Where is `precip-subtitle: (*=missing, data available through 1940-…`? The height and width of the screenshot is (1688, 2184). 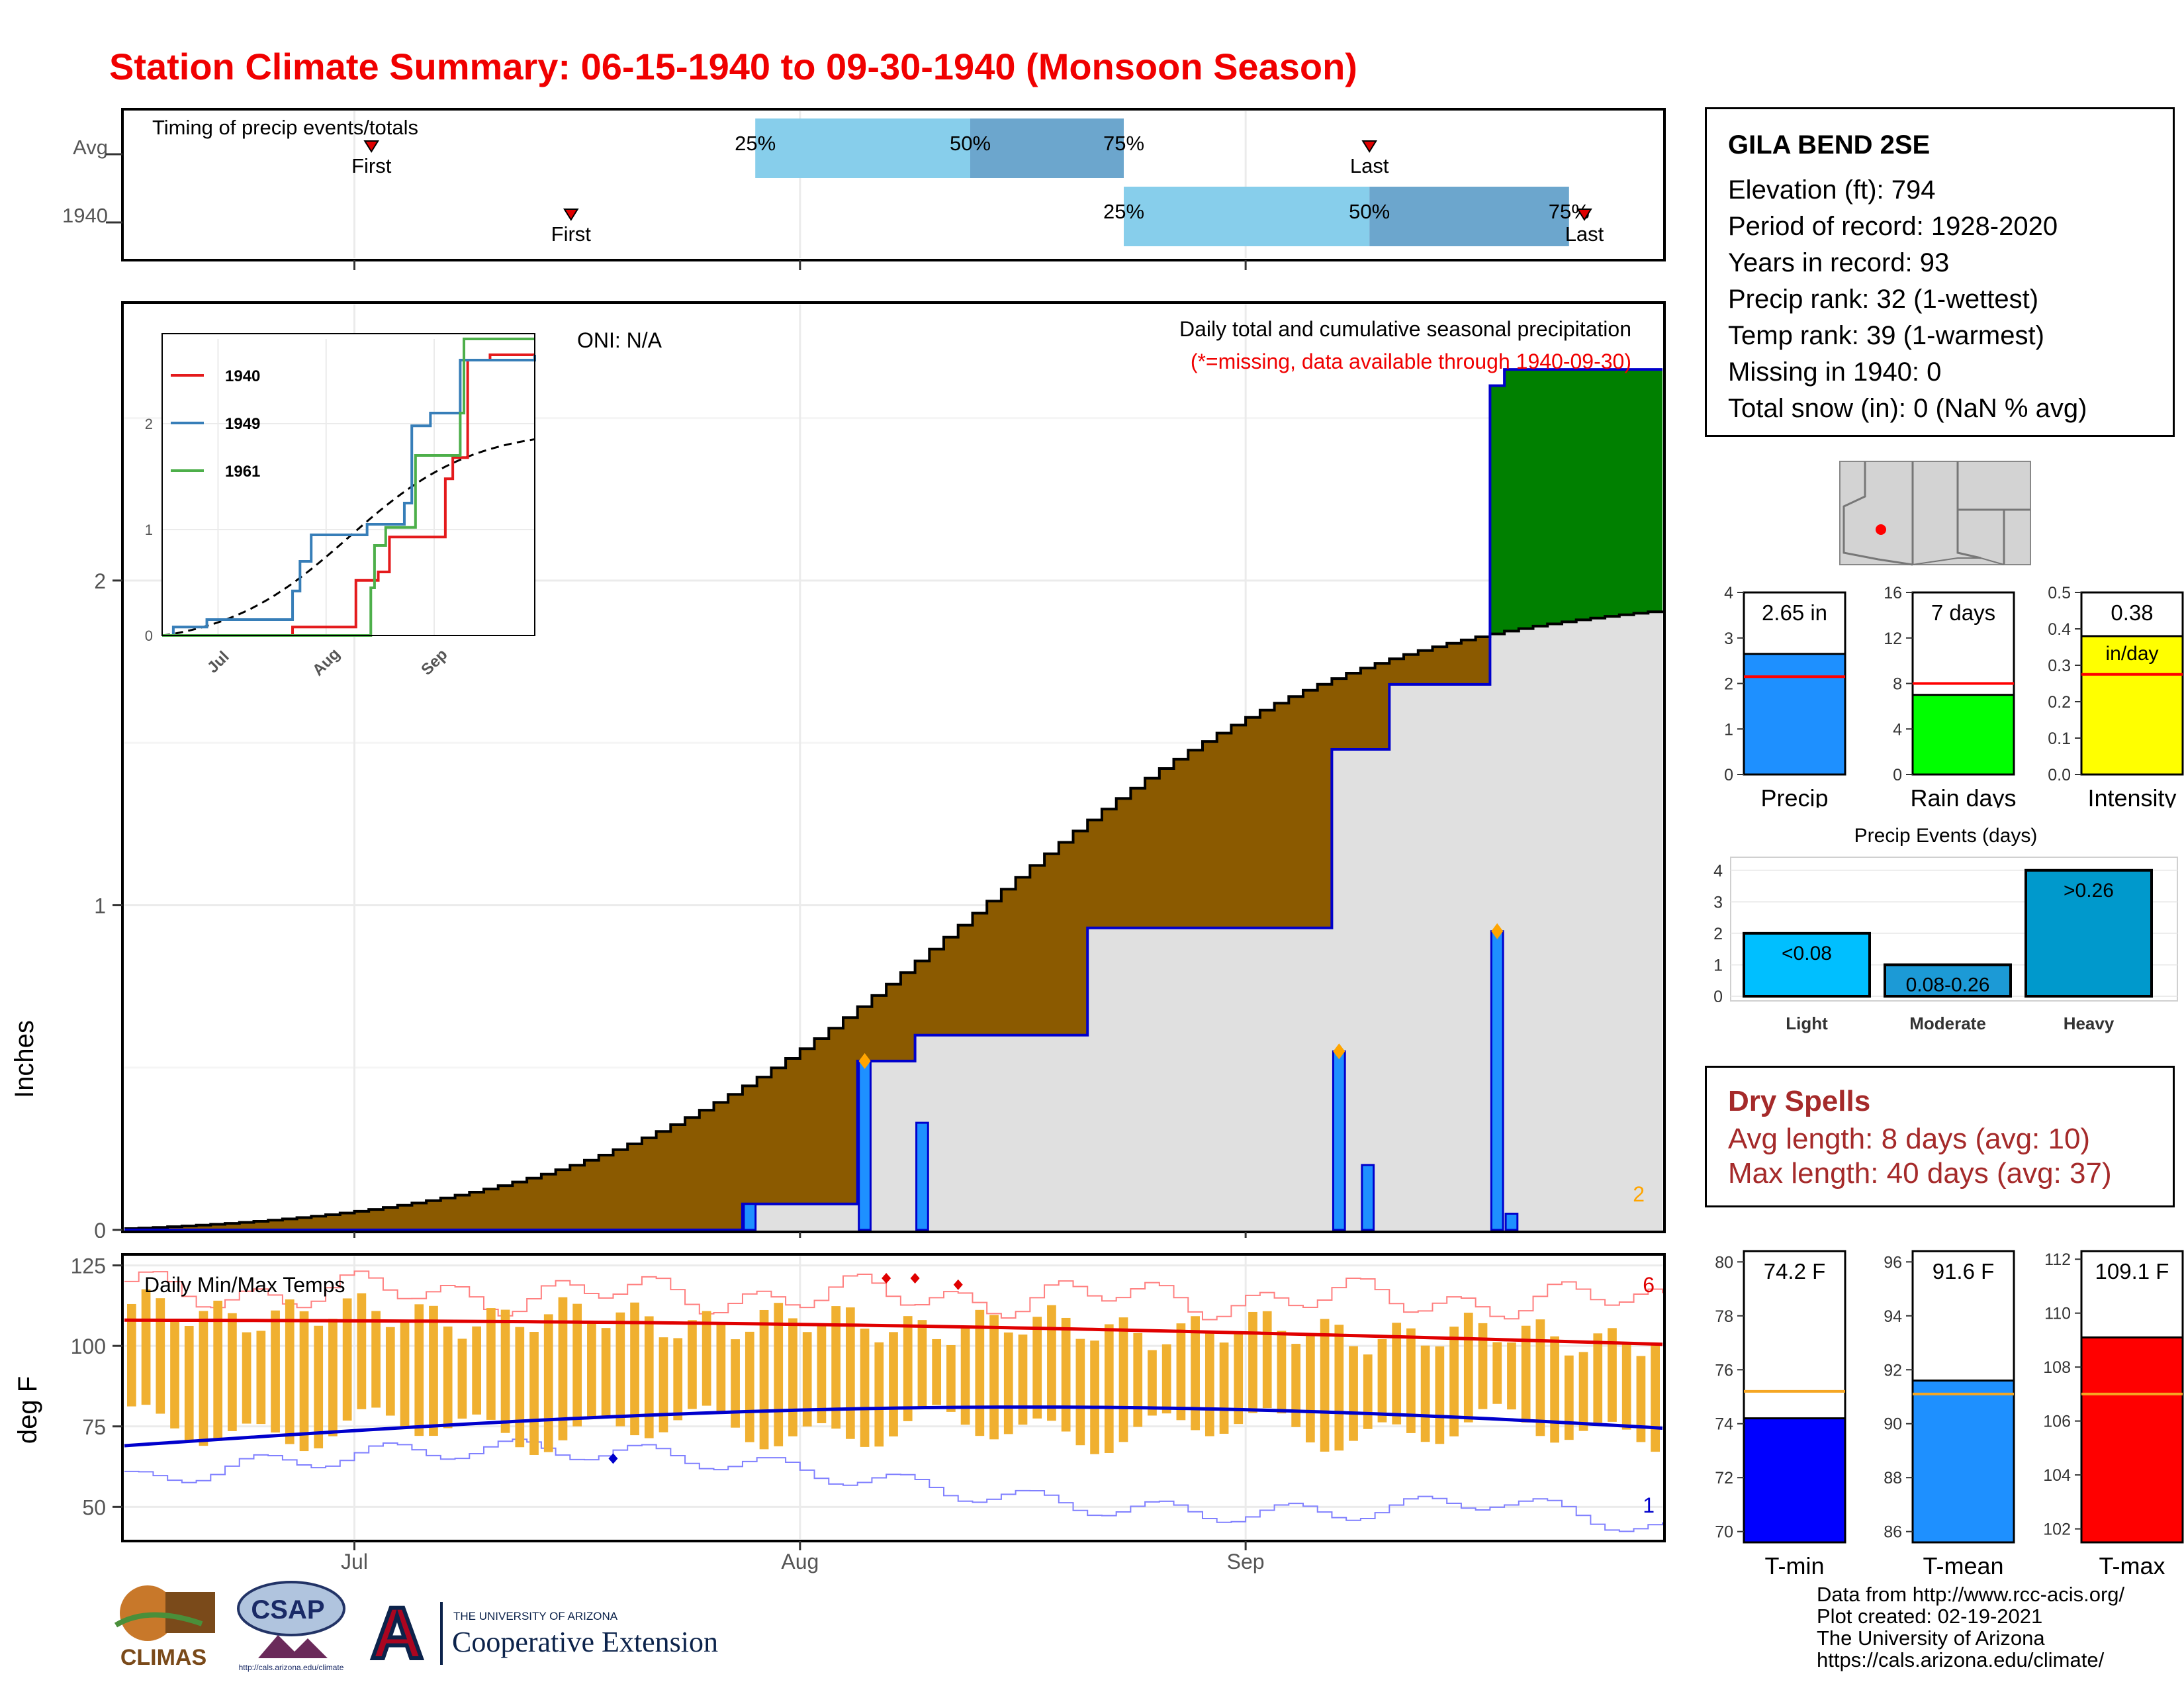 precip-subtitle: (*=missing, data available through 1940-… is located at coordinates (1411, 361).